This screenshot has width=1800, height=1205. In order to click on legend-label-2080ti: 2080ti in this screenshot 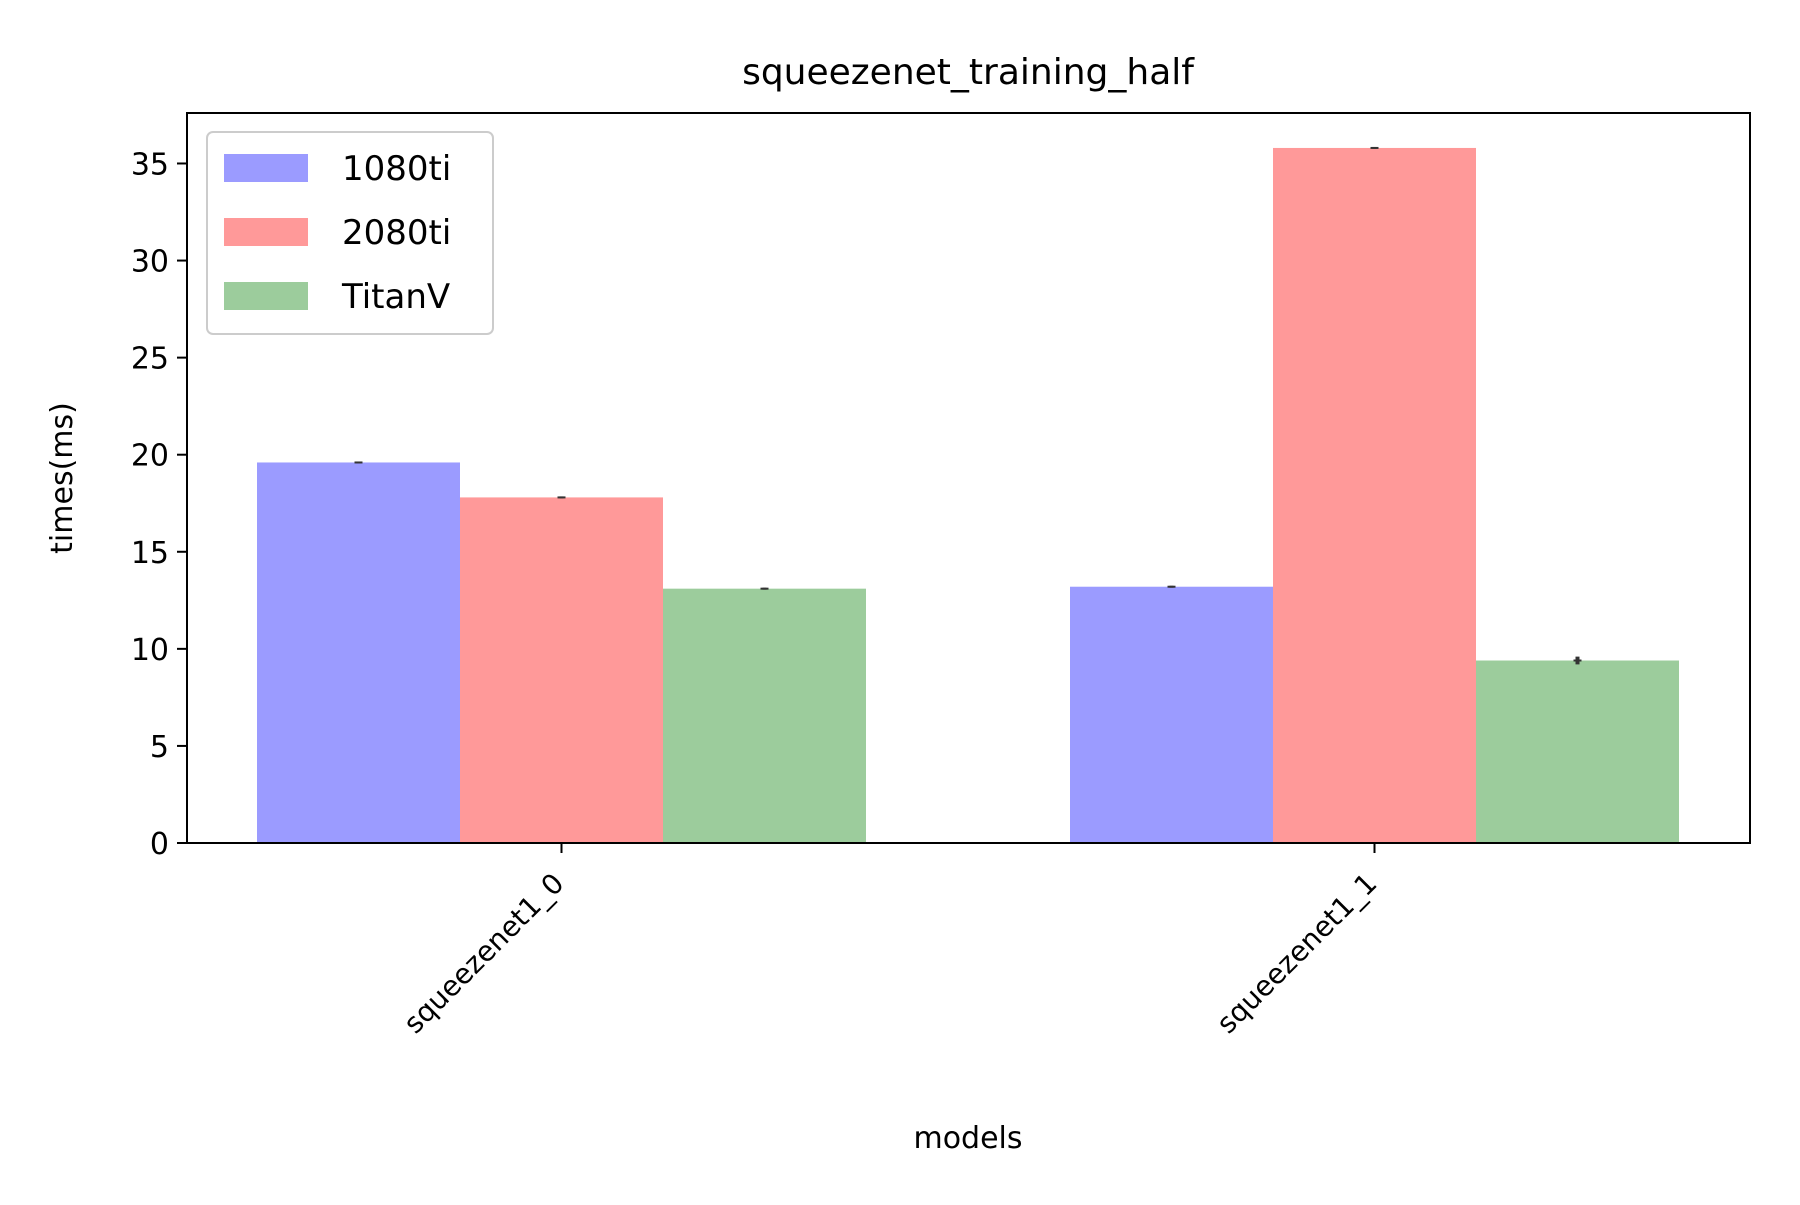, I will do `click(396, 233)`.